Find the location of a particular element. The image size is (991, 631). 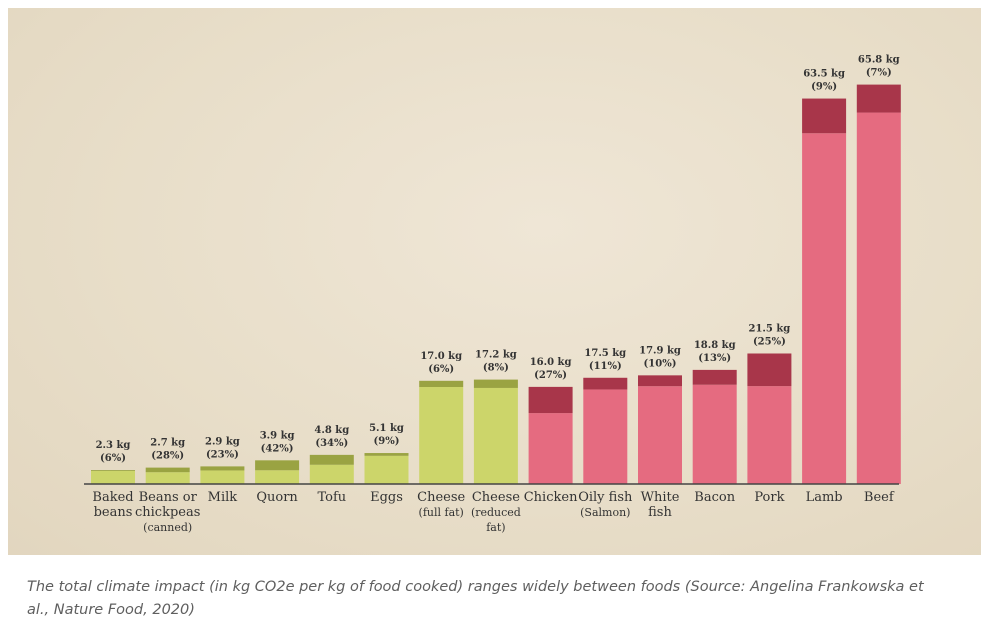

value-label-8: 16.0 kg is located at coordinates (551, 362).